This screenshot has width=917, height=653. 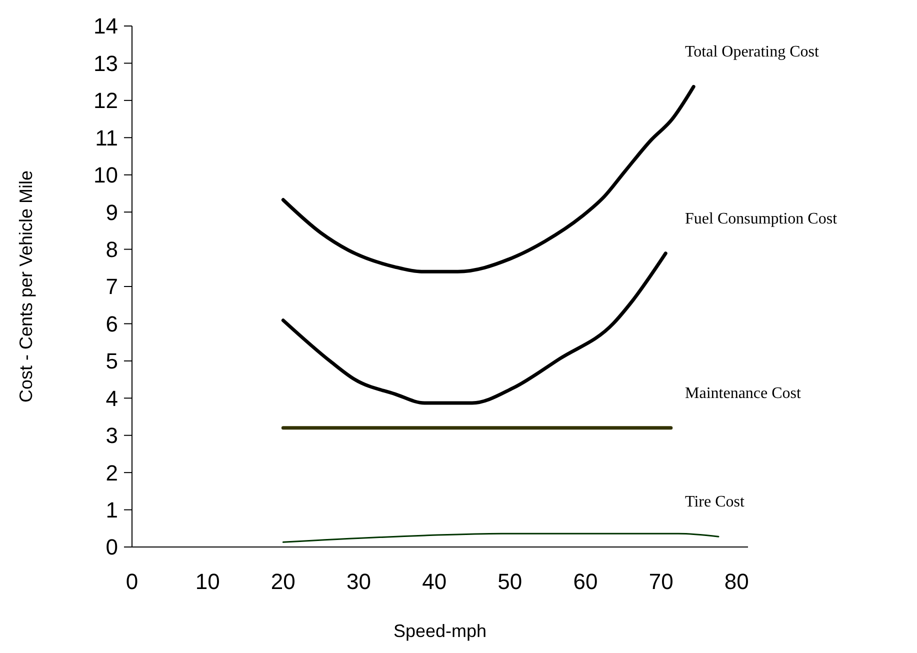 I want to click on y-tick-label: 3, so click(x=112, y=435).